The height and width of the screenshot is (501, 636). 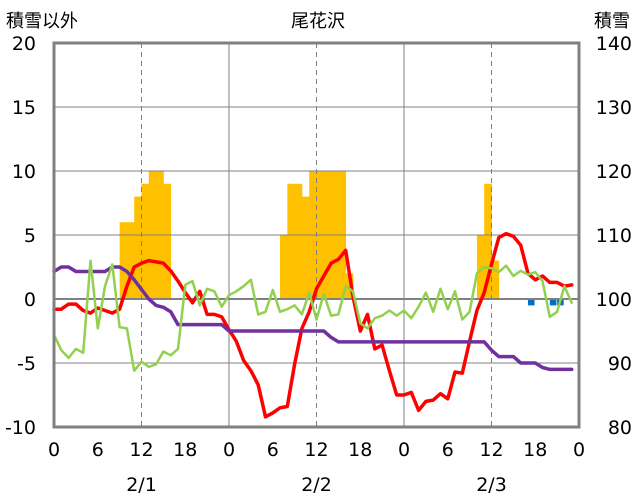 What do you see at coordinates (614, 172) in the screenshot?
I see `right-tick-label: 120` at bounding box center [614, 172].